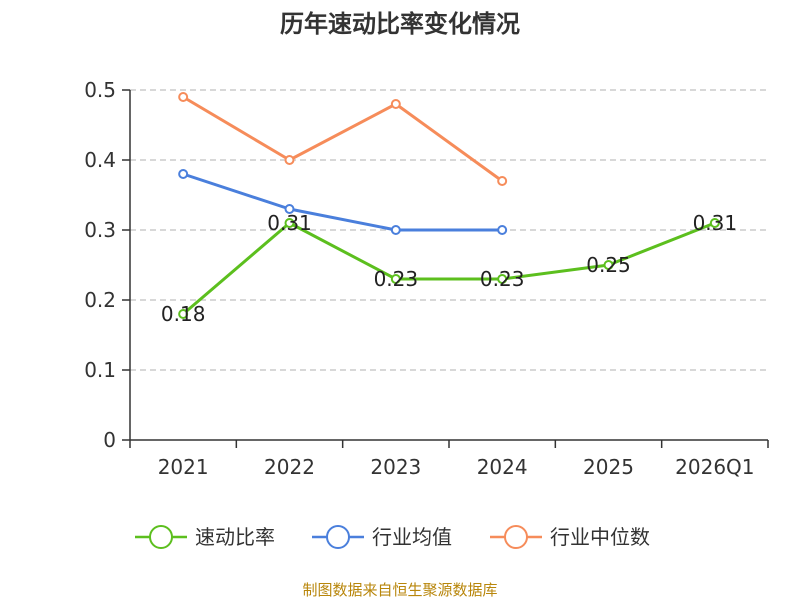  I want to click on legend-item-1: 速动比率, so click(205, 537).